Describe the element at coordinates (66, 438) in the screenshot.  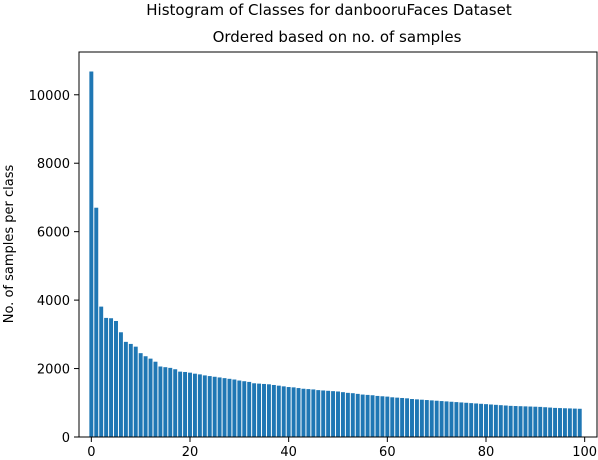
I see `y-tick-label: 0` at that location.